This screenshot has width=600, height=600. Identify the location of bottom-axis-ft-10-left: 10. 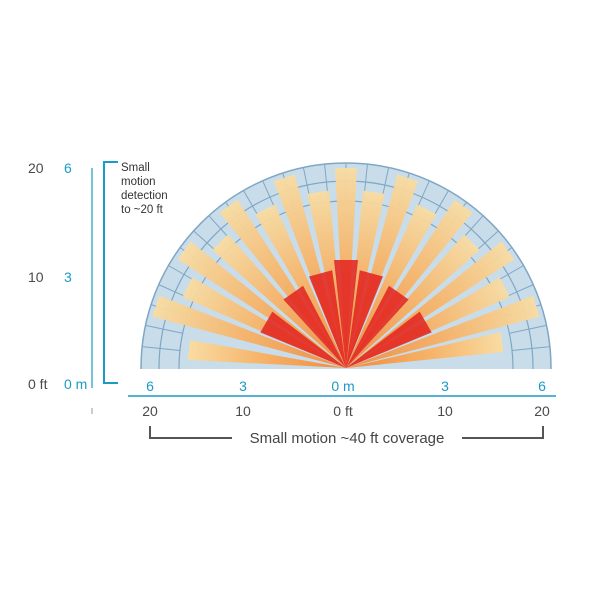
(243, 411).